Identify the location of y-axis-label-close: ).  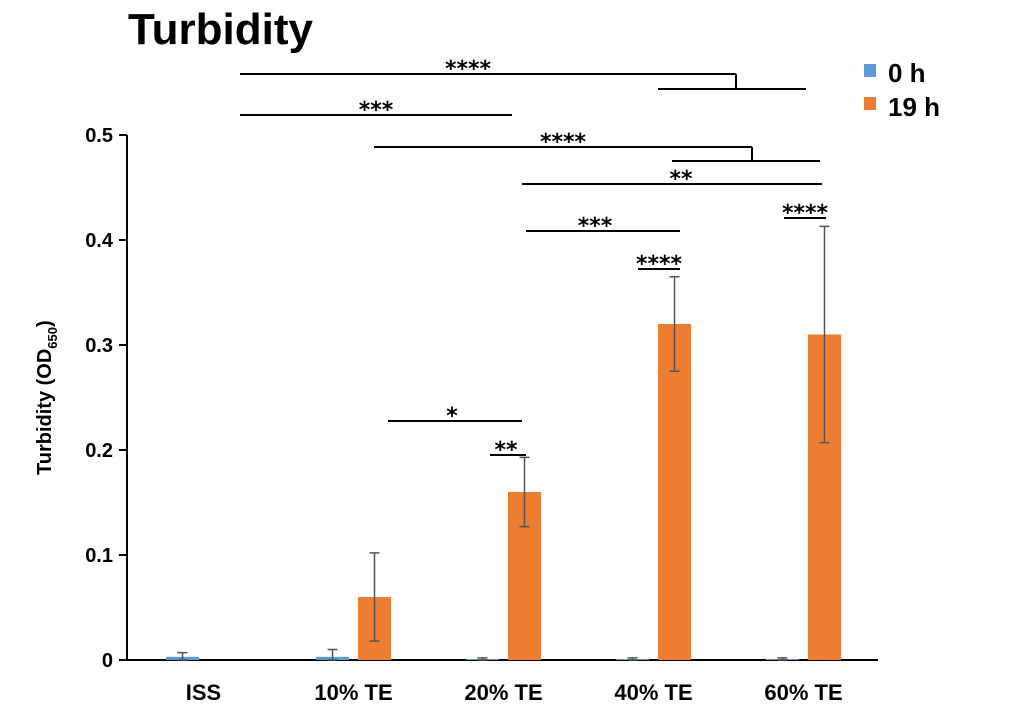
(45, 323).